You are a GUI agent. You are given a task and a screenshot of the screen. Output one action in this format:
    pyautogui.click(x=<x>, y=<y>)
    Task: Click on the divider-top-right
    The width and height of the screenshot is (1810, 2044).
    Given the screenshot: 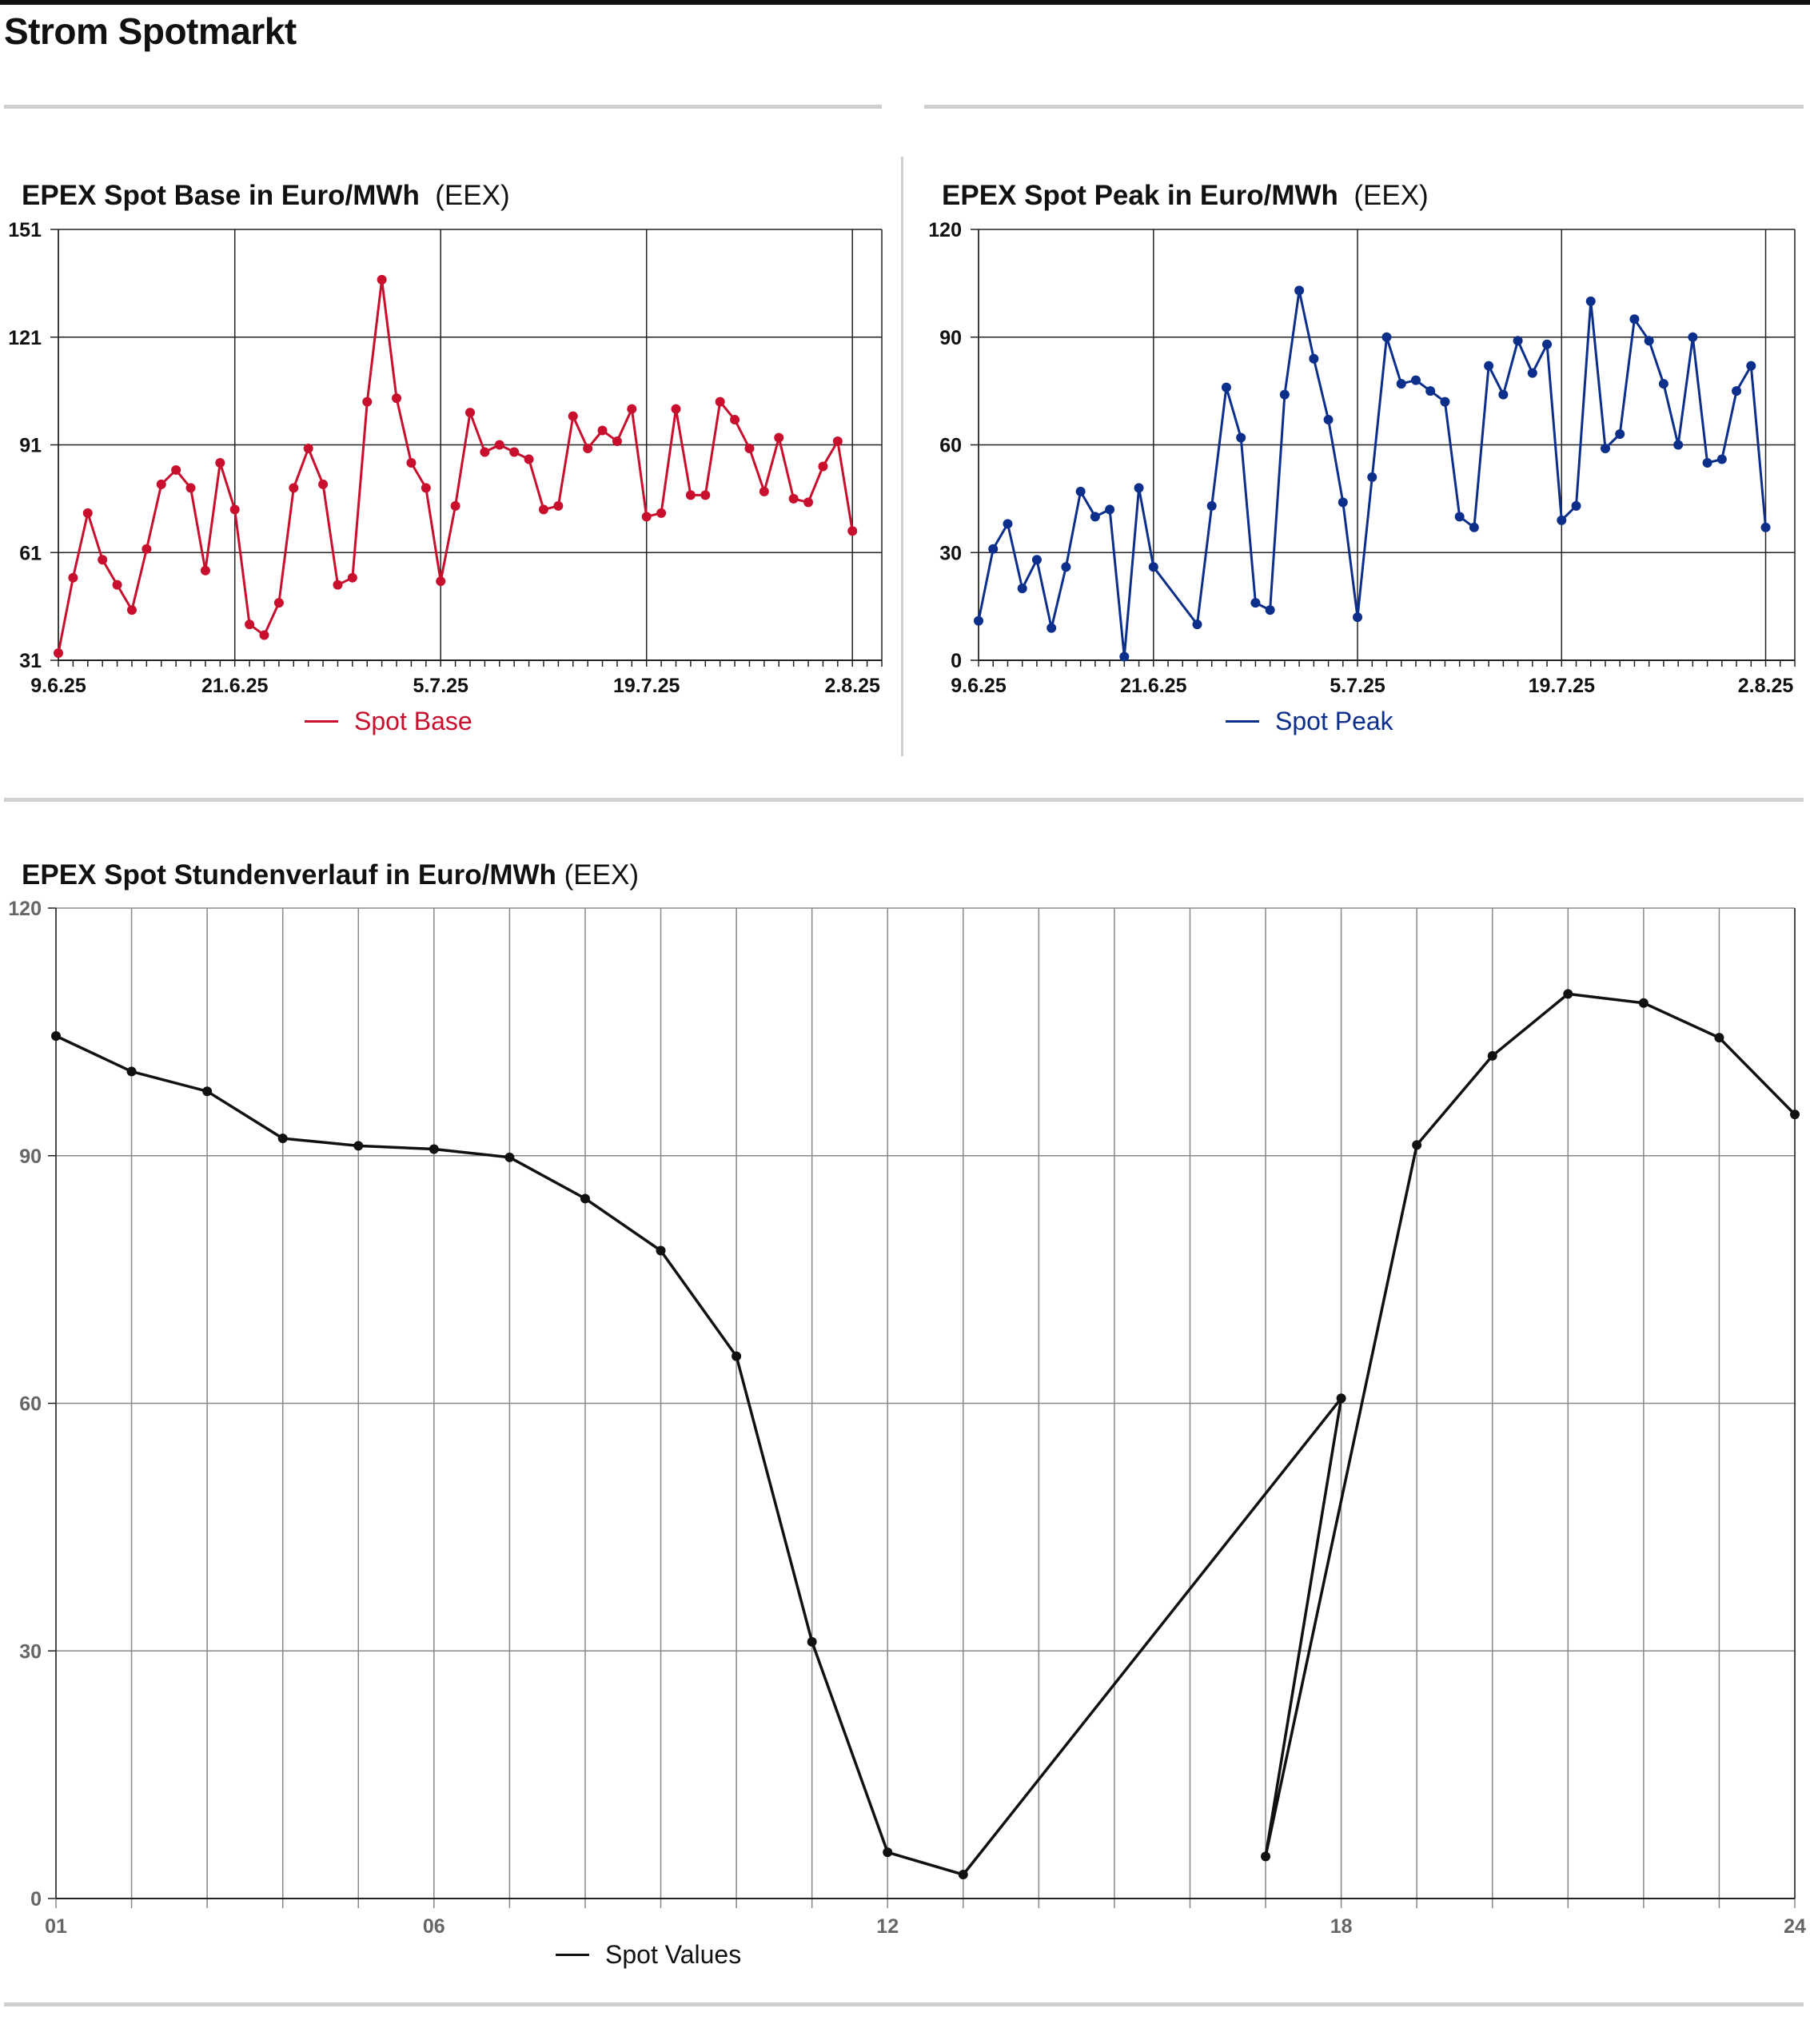 What is the action you would take?
    pyautogui.click(x=1364, y=107)
    